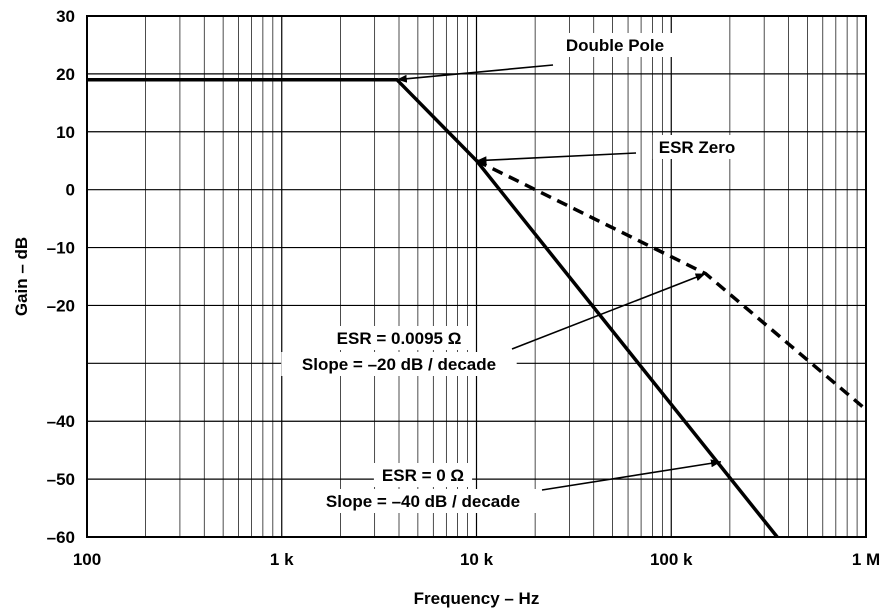 This screenshot has height=610, width=883. I want to click on annotation-label: Slope = –20 dB / decade, so click(399, 364).